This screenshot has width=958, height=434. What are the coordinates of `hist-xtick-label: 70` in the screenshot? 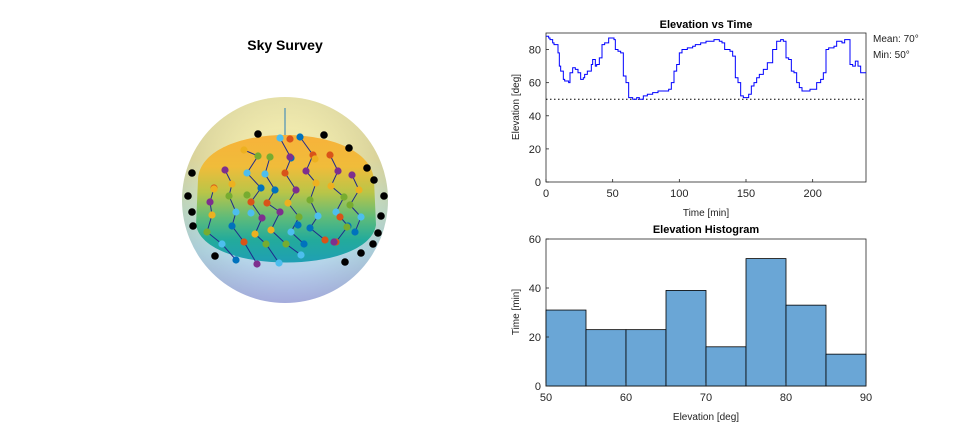 It's located at (706, 398).